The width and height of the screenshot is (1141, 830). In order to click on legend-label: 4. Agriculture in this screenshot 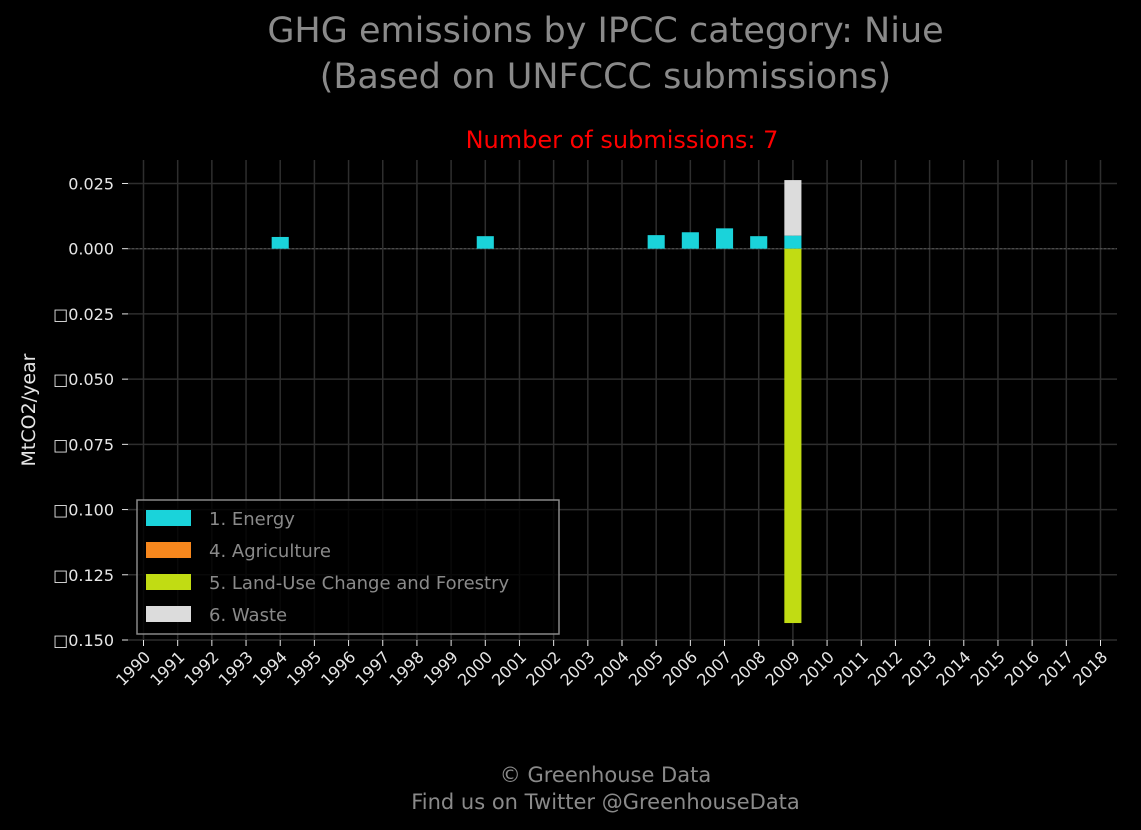, I will do `click(270, 551)`.